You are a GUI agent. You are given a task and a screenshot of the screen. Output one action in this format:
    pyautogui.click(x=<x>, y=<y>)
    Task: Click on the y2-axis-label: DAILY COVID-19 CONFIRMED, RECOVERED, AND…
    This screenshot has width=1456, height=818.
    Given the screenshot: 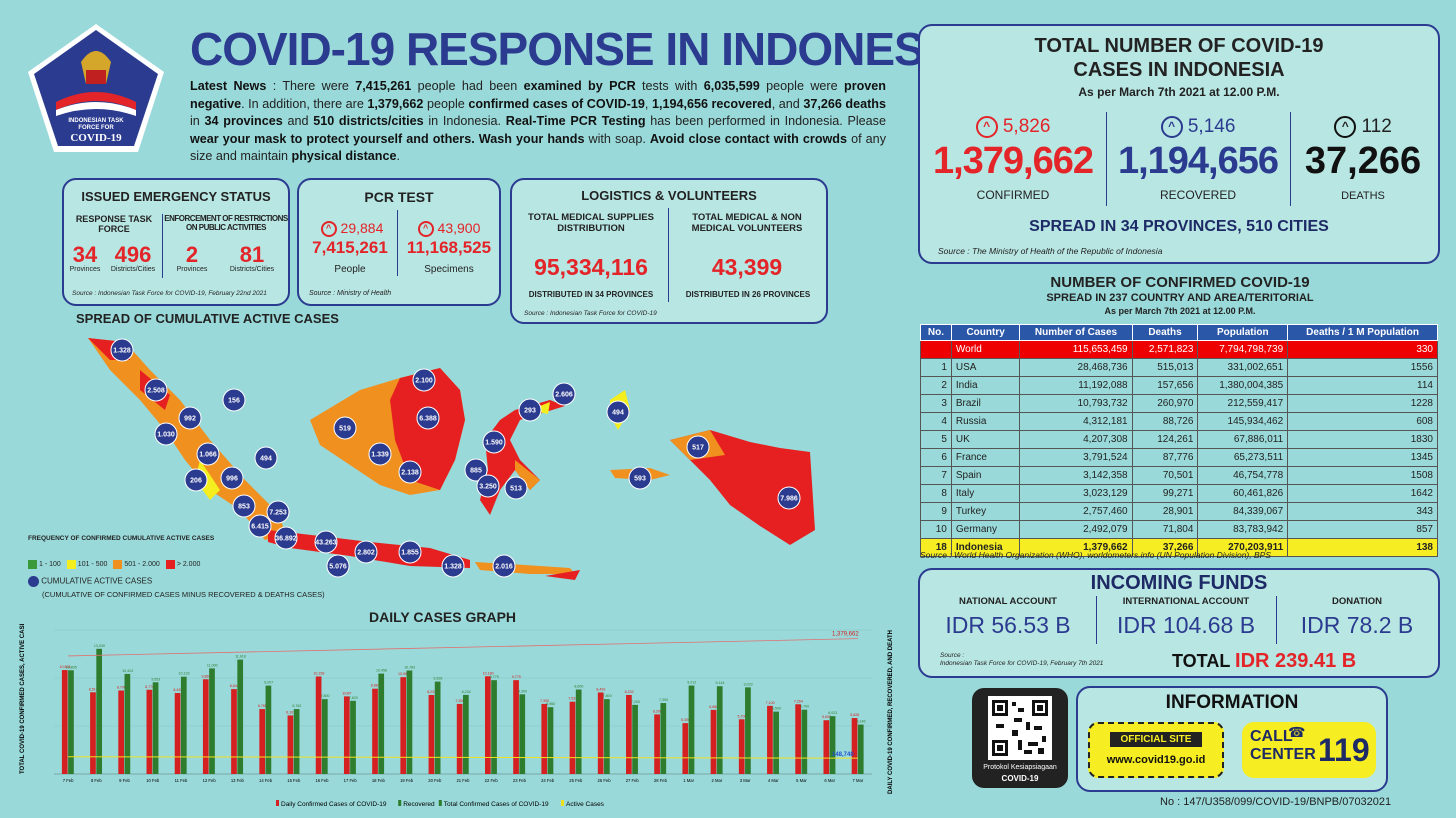 What is the action you would take?
    pyautogui.click(x=891, y=712)
    